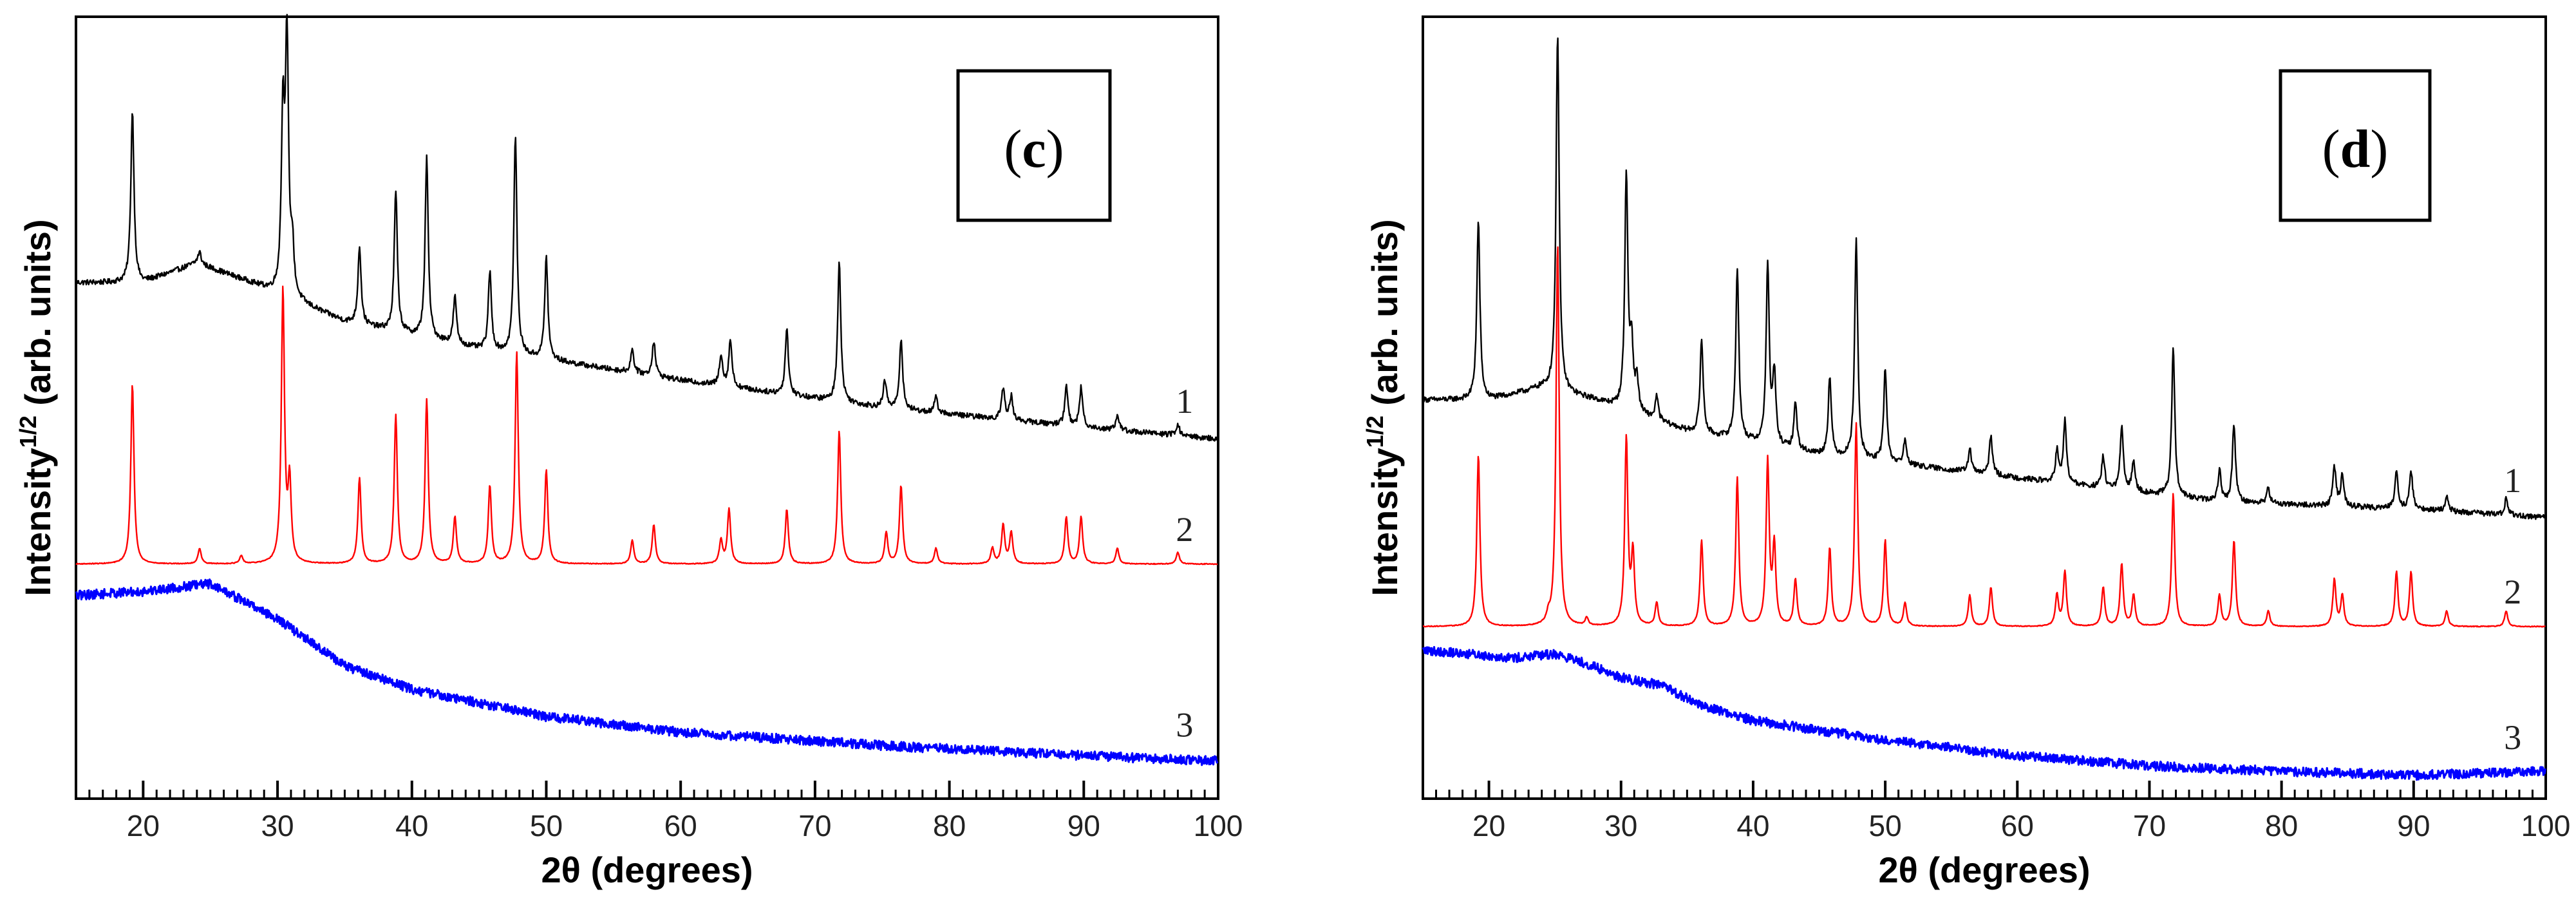 This screenshot has height=903, width=2576. I want to click on panel-letter: d, so click(2355, 149).